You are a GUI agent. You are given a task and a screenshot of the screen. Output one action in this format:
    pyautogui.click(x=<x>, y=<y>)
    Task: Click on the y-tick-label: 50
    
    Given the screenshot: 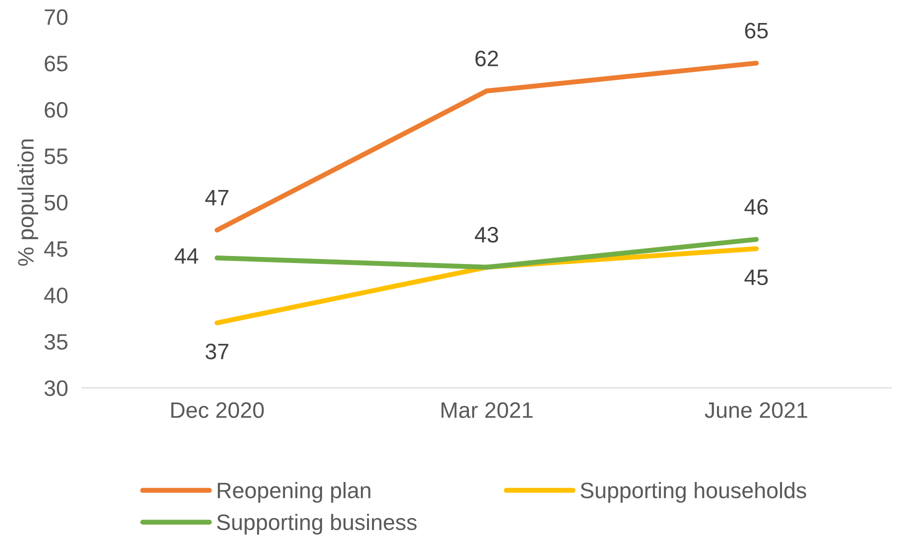 What is the action you would take?
    pyautogui.click(x=56, y=202)
    